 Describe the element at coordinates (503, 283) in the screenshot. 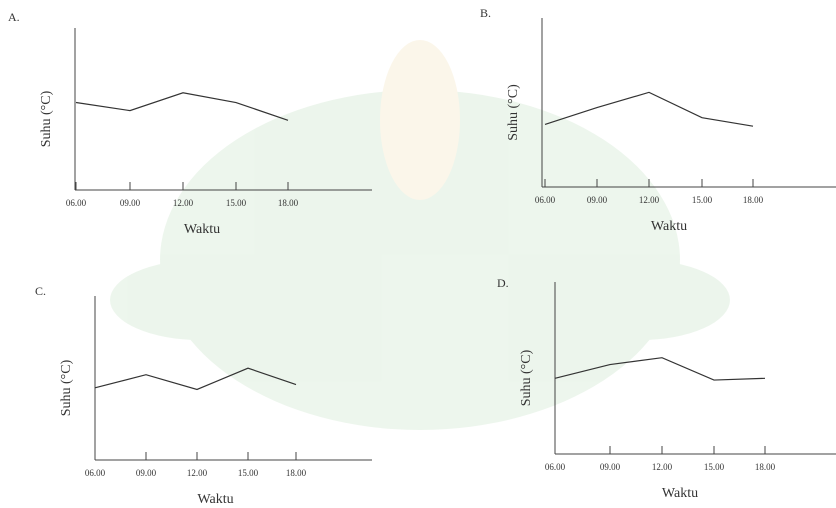

I see `panel-label: D.` at that location.